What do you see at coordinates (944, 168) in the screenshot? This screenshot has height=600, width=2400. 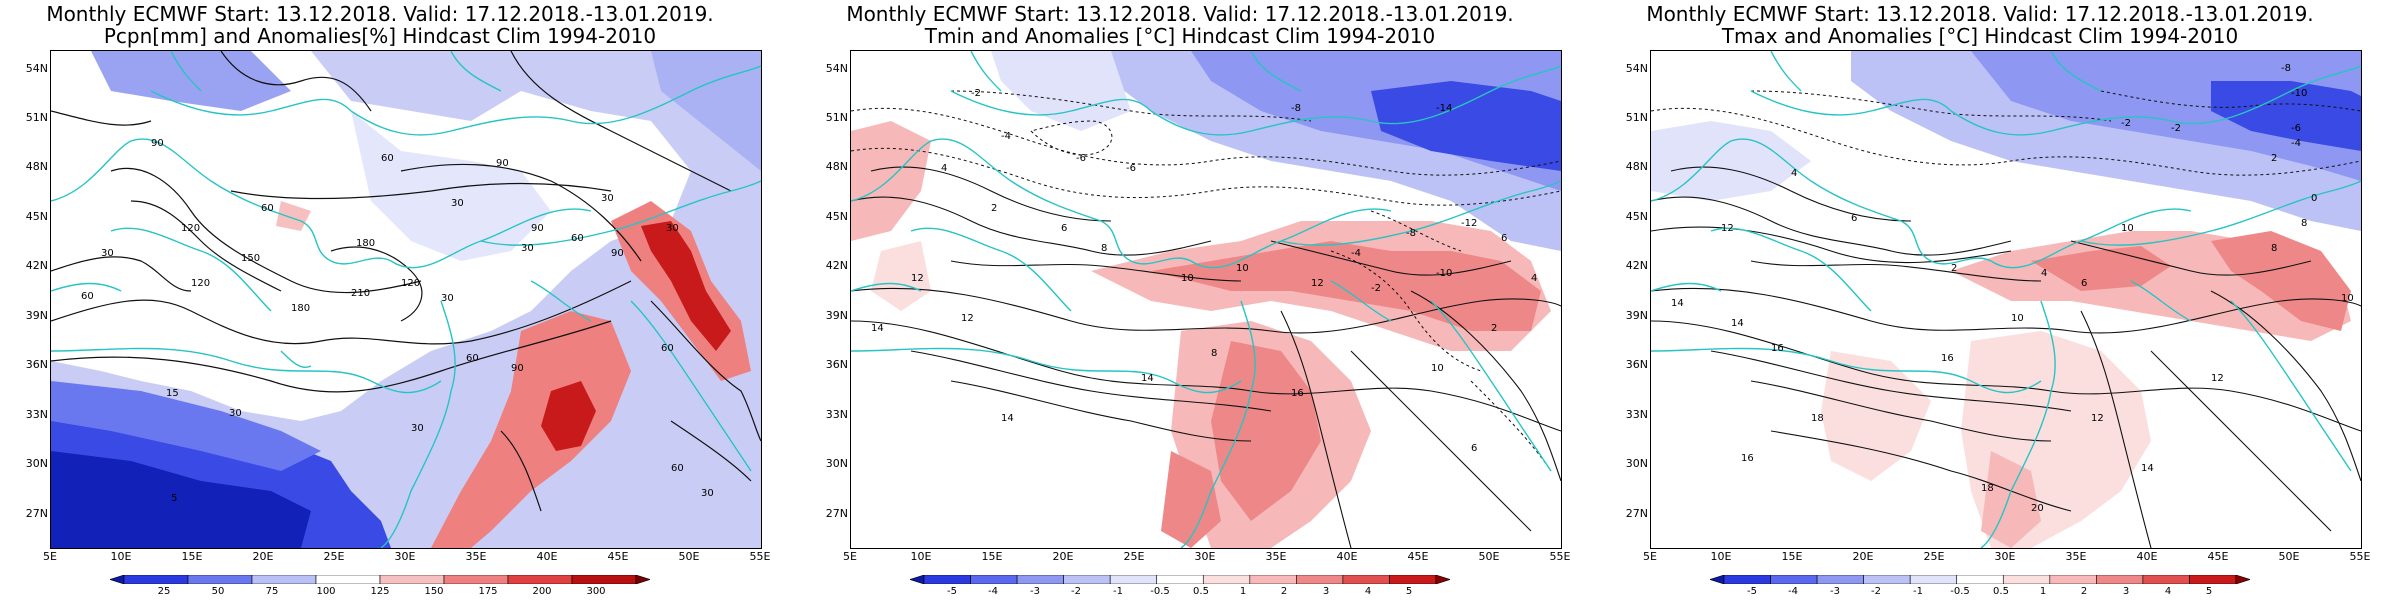 I see `contour-label: 4` at bounding box center [944, 168].